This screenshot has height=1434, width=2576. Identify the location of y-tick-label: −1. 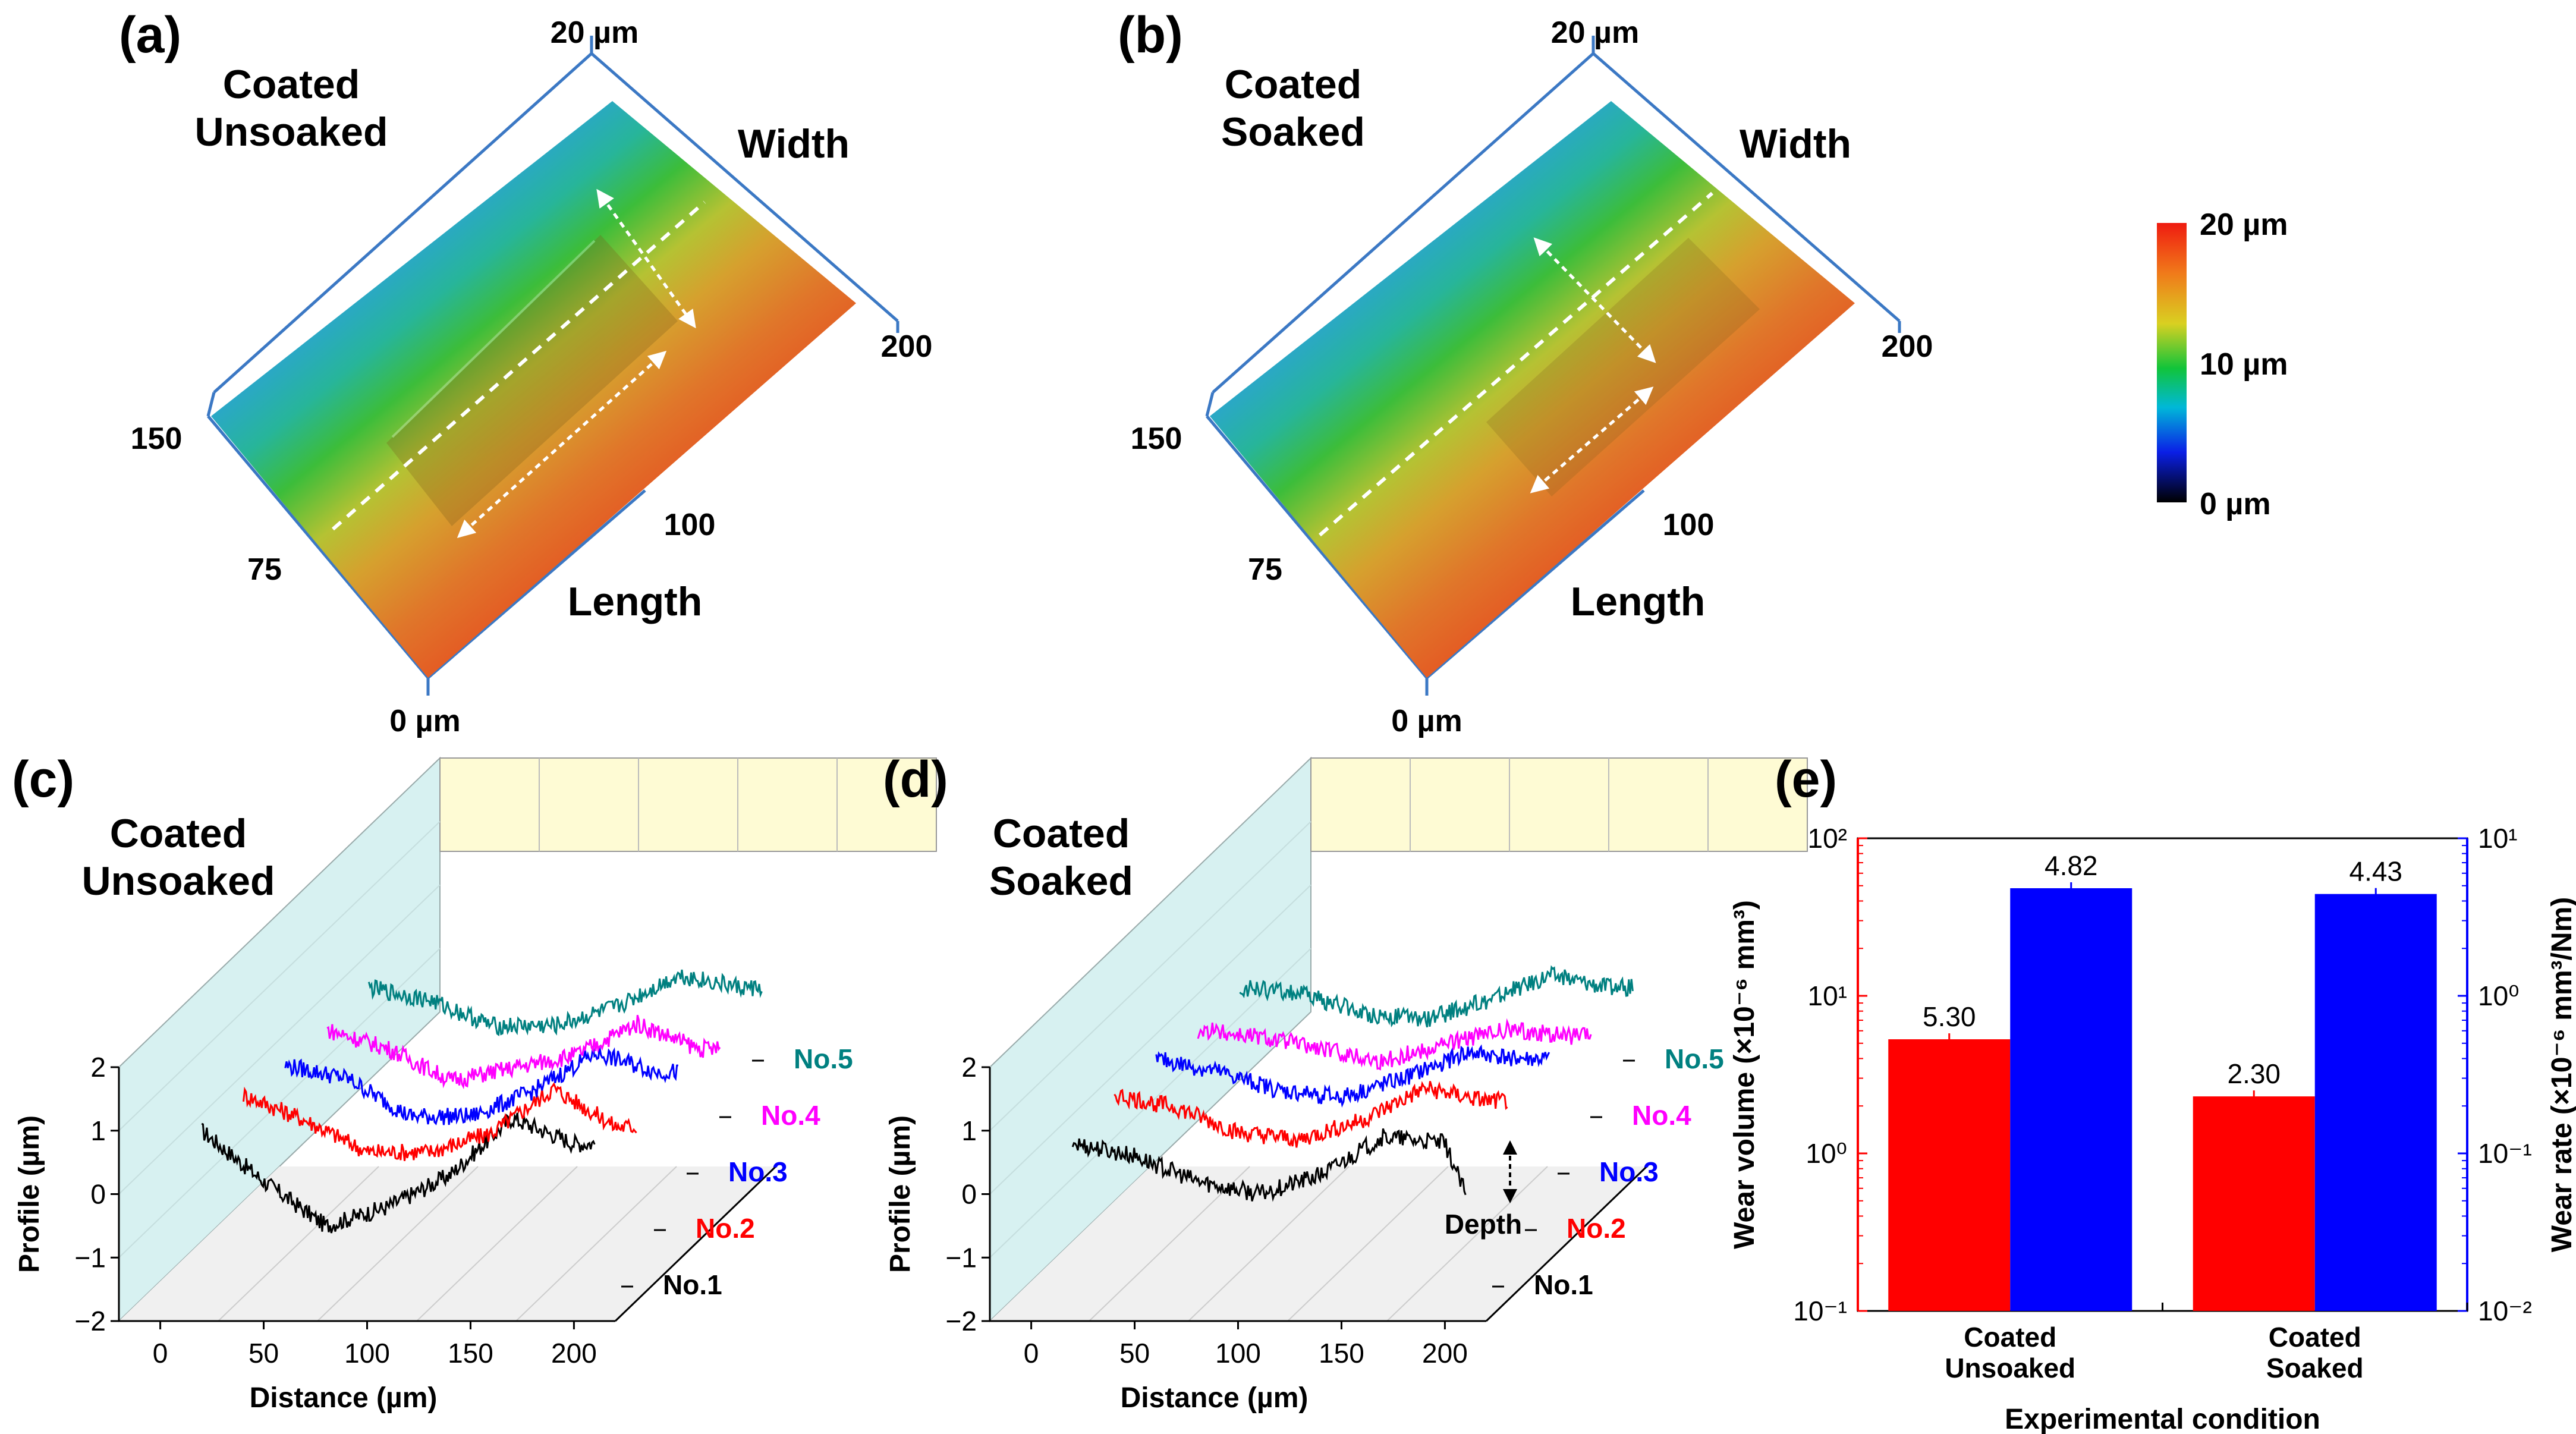
(961, 1258).